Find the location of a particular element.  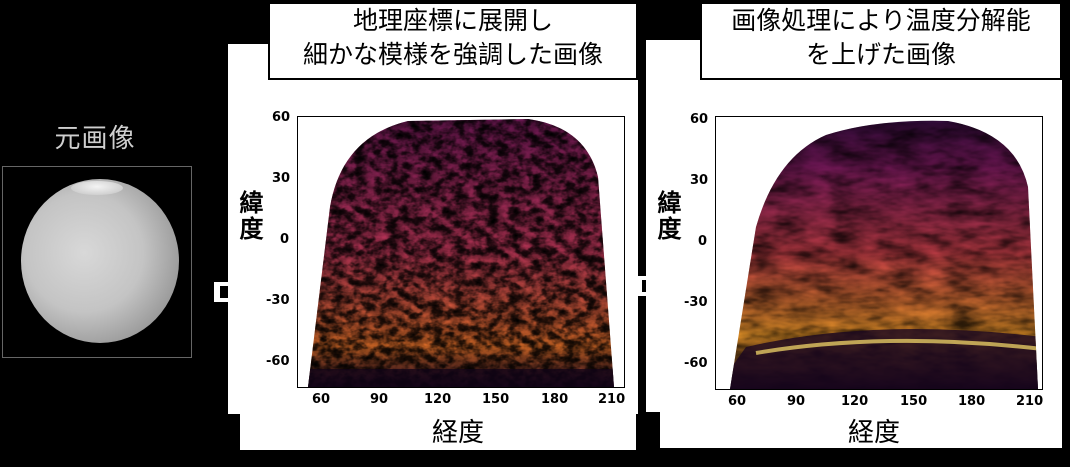

panel2-title: 画像処理により温度分解能 を上げた画像 is located at coordinates (881, 41).